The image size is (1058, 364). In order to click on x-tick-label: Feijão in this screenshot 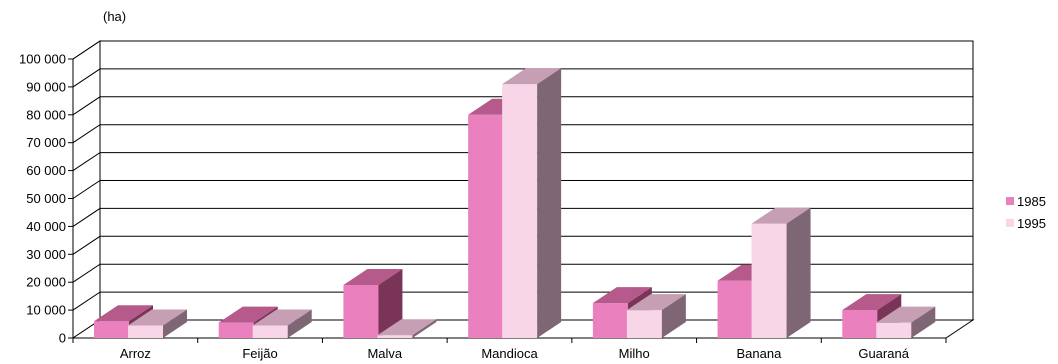, I will do `click(259, 353)`.